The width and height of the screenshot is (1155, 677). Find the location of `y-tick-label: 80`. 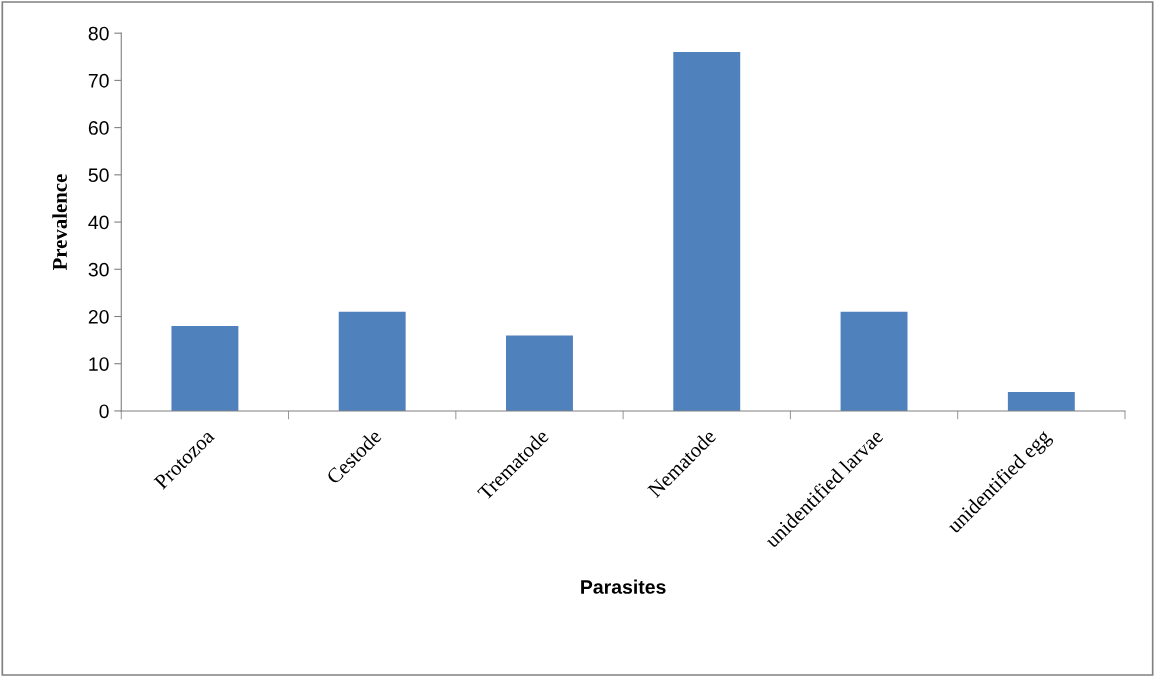

y-tick-label: 80 is located at coordinates (98, 33).